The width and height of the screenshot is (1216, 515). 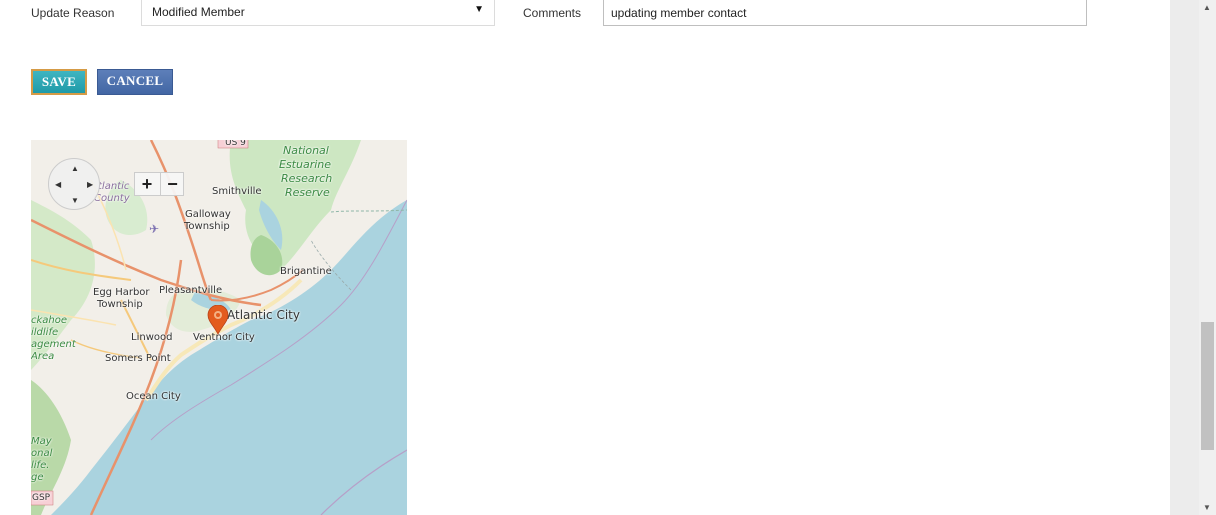 I want to click on map-label-smithville: Smithville, so click(x=237, y=191).